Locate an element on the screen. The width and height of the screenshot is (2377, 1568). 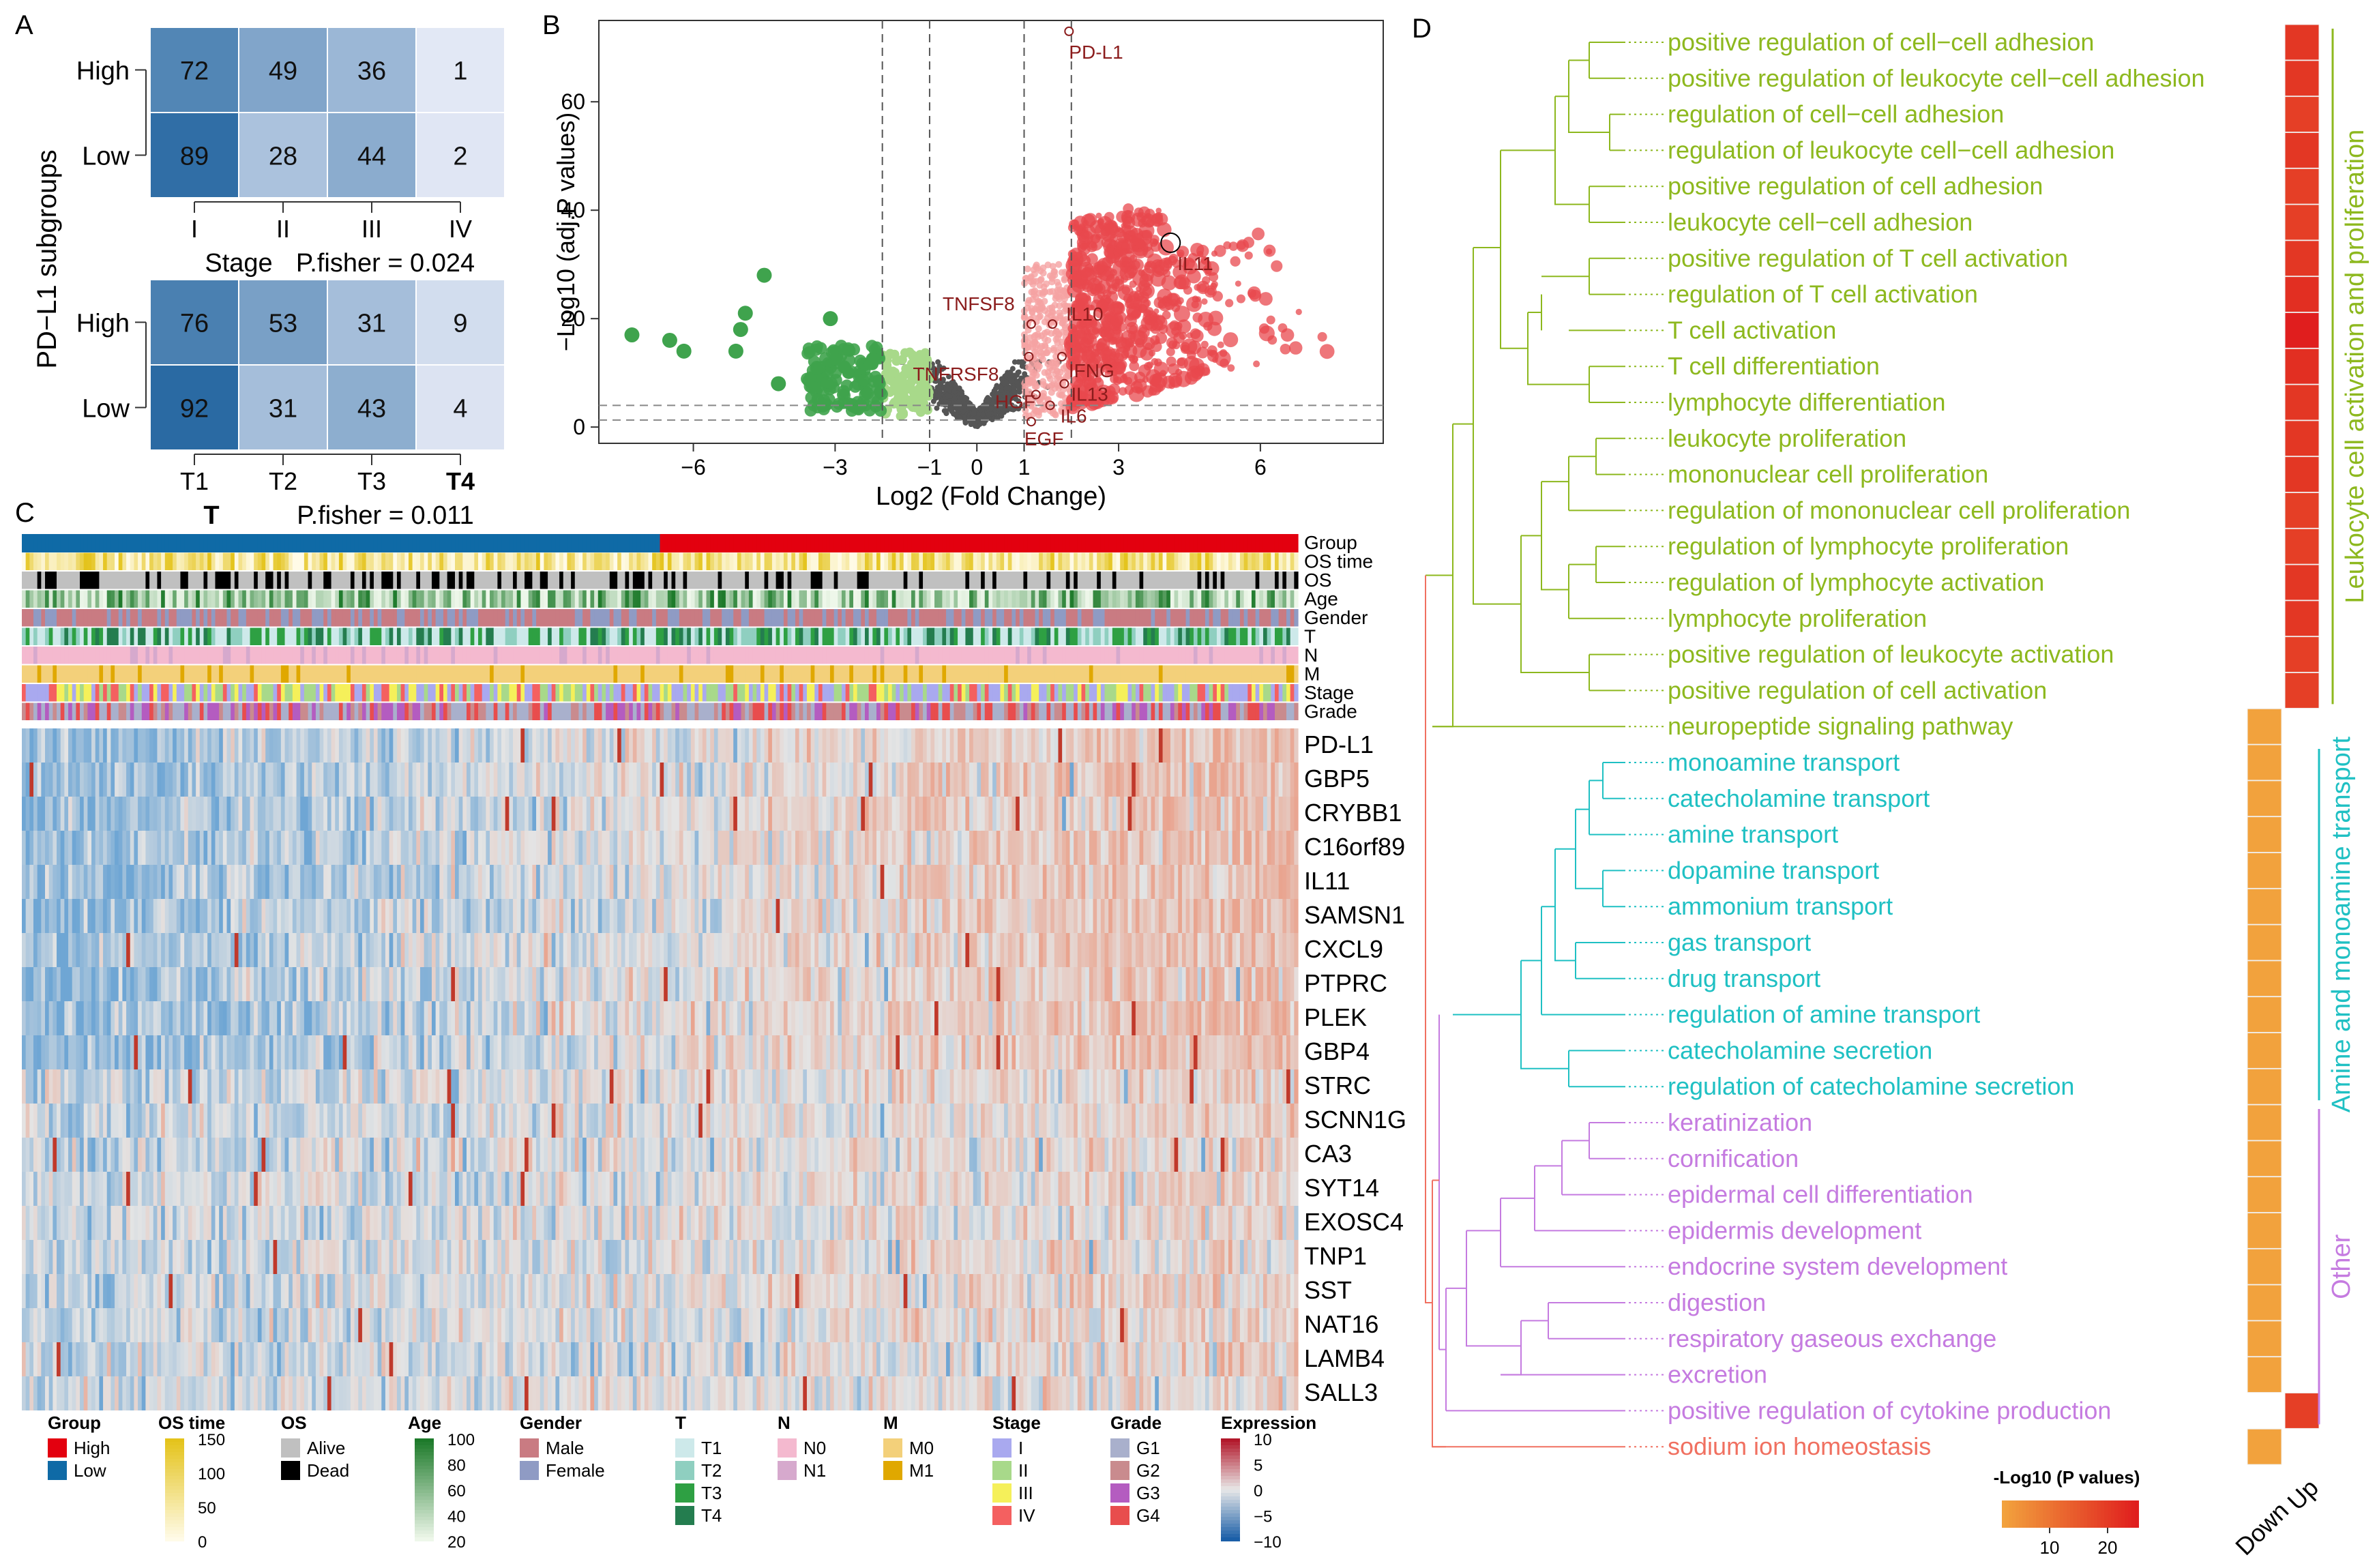
cell-value: 92 is located at coordinates (194, 409).